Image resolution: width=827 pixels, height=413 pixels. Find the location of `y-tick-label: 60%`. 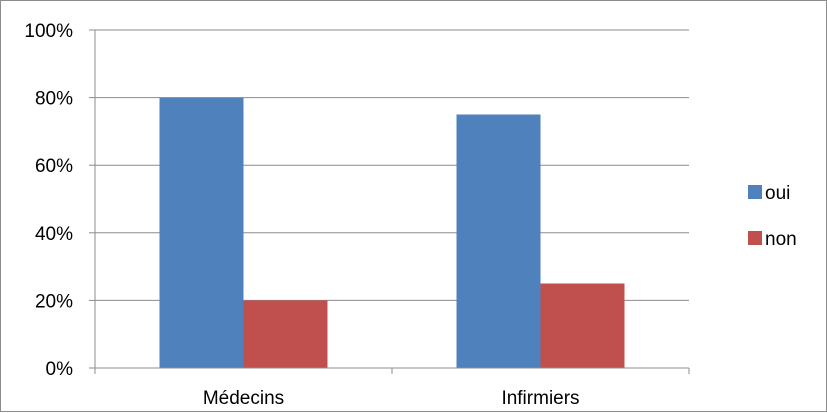

y-tick-label: 60% is located at coordinates (54, 166).